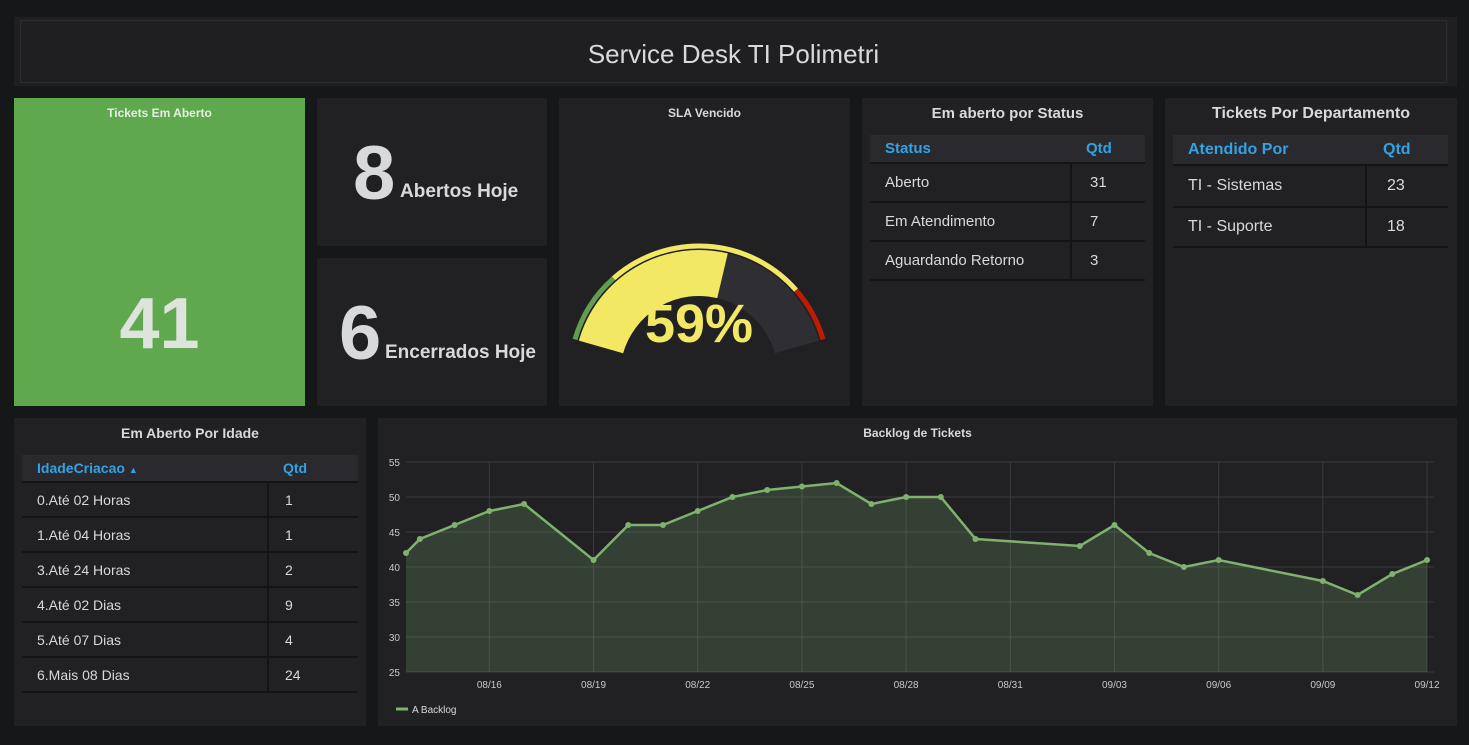 Image resolution: width=1469 pixels, height=745 pixels. What do you see at coordinates (704, 113) in the screenshot?
I see `panel-title: SLA Vencido` at bounding box center [704, 113].